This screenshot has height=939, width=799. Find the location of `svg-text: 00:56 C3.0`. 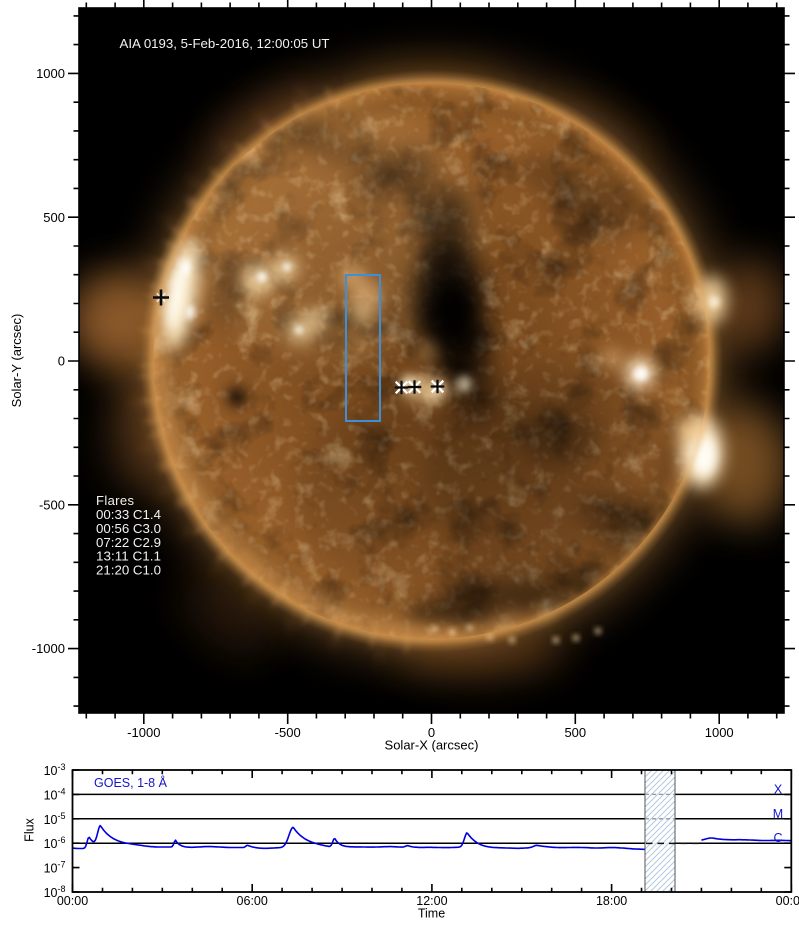

svg-text: 00:56 C3.0 is located at coordinates (128, 528).